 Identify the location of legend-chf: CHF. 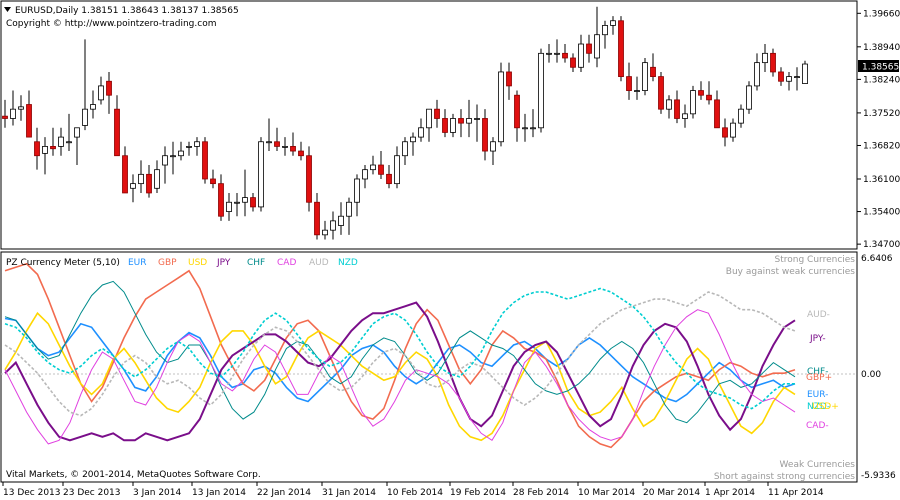
(256, 263).